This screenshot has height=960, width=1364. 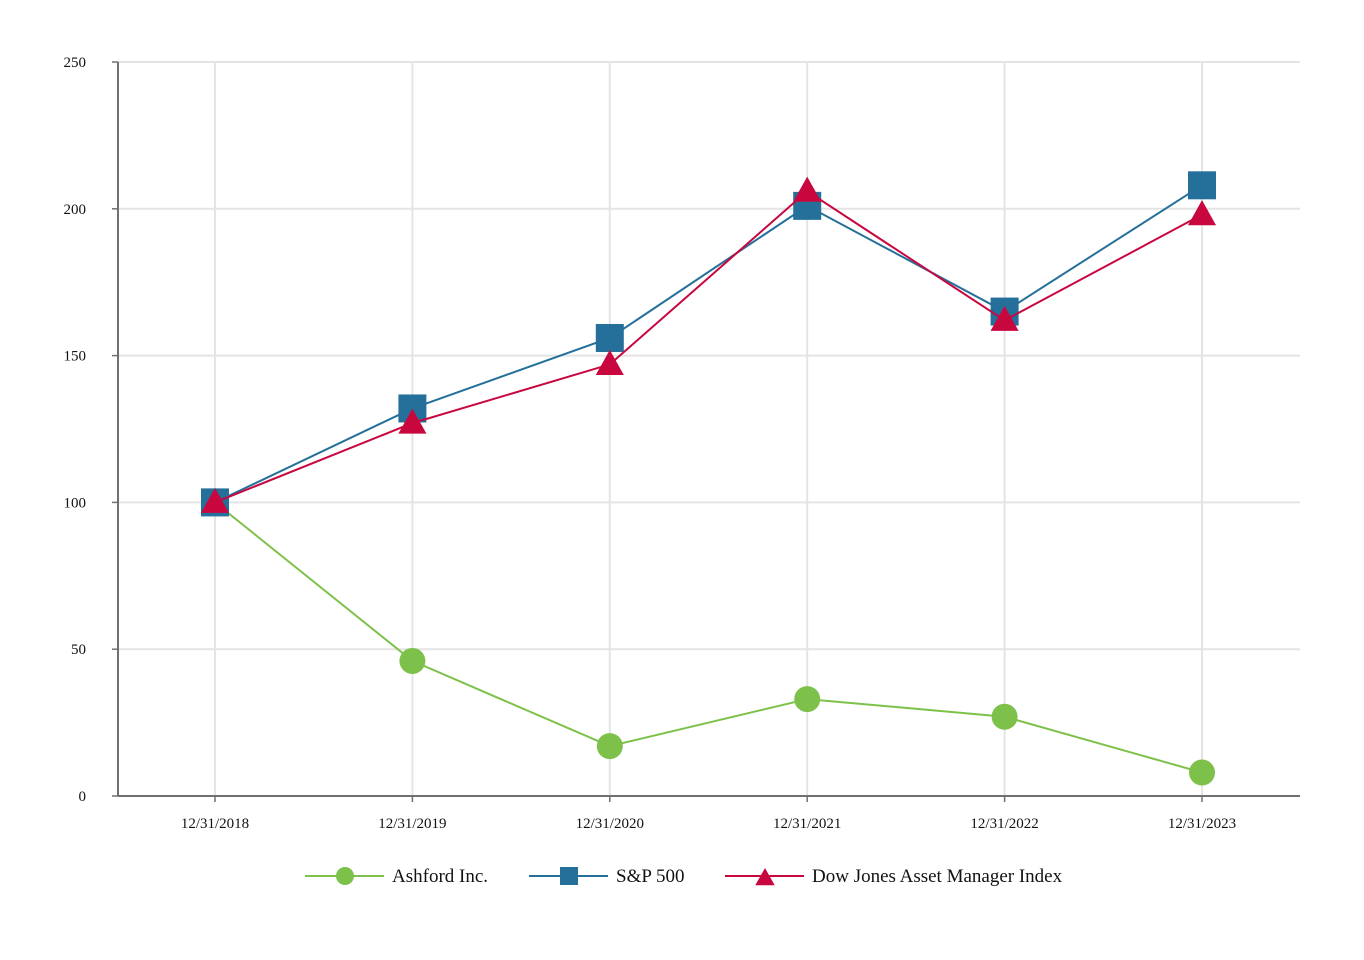 What do you see at coordinates (345, 876) in the screenshot?
I see `legend-marker-circle` at bounding box center [345, 876].